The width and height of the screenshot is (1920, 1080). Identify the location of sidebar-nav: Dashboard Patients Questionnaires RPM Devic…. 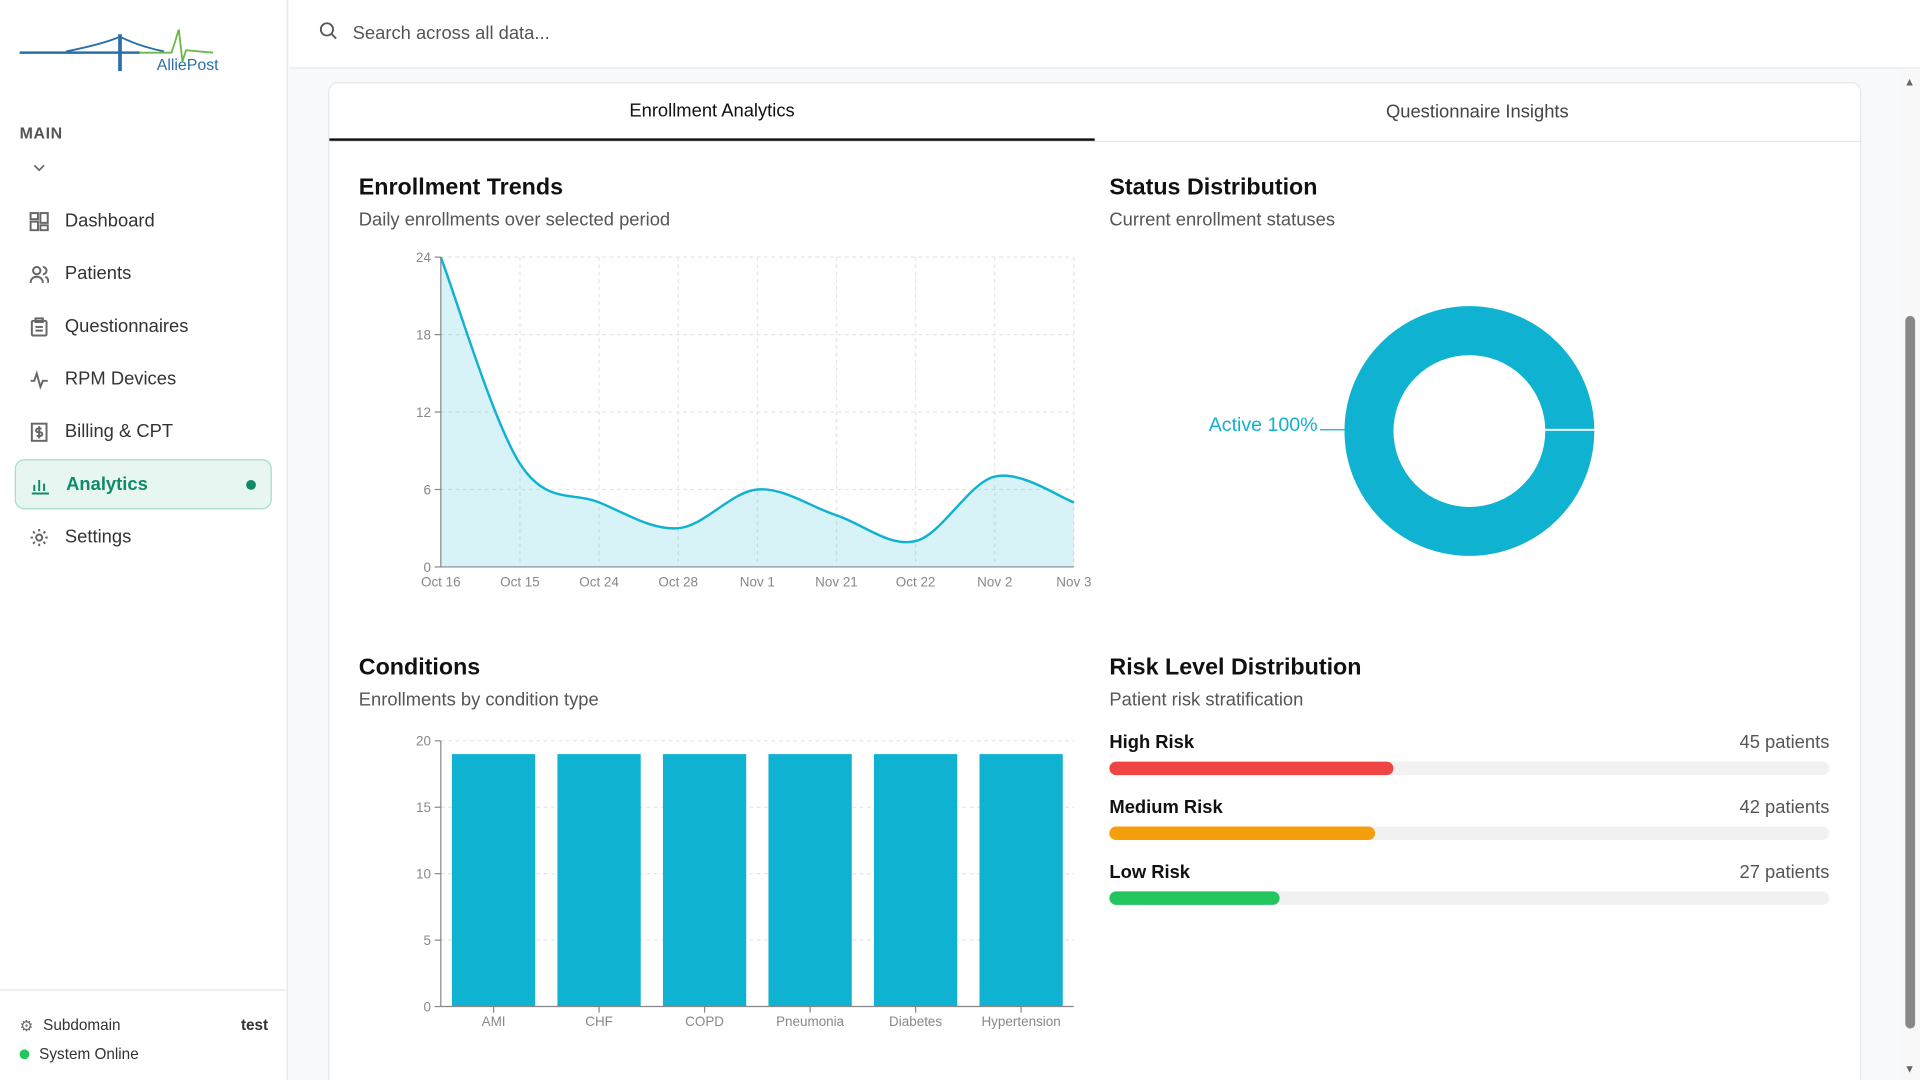
(143, 380).